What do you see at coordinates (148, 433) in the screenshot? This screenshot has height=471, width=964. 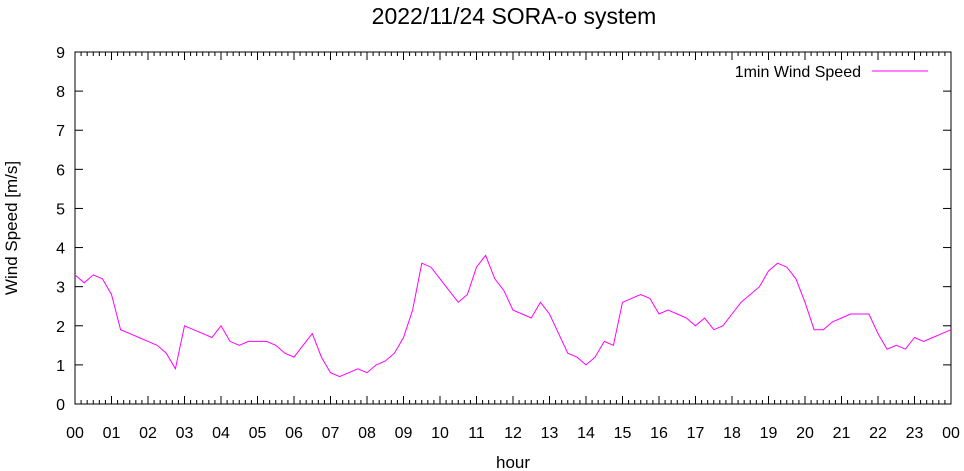 I see `x-tick-label: 02` at bounding box center [148, 433].